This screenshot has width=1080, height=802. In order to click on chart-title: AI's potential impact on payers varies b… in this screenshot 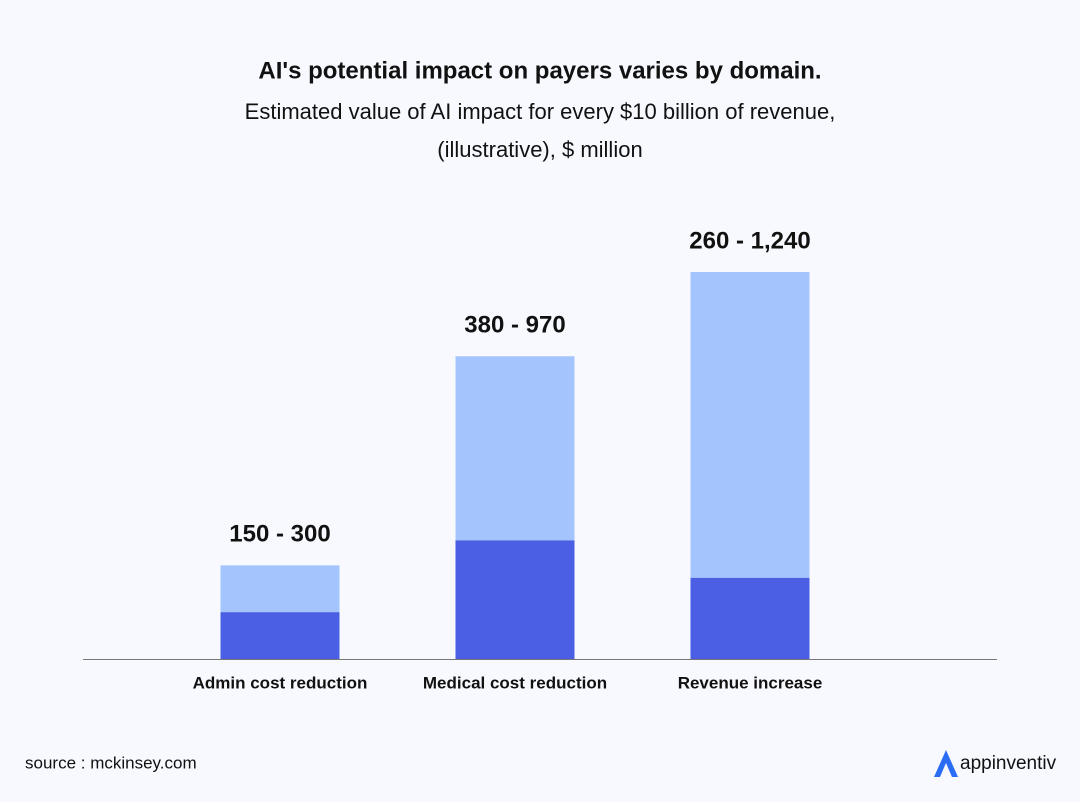, I will do `click(539, 70)`.